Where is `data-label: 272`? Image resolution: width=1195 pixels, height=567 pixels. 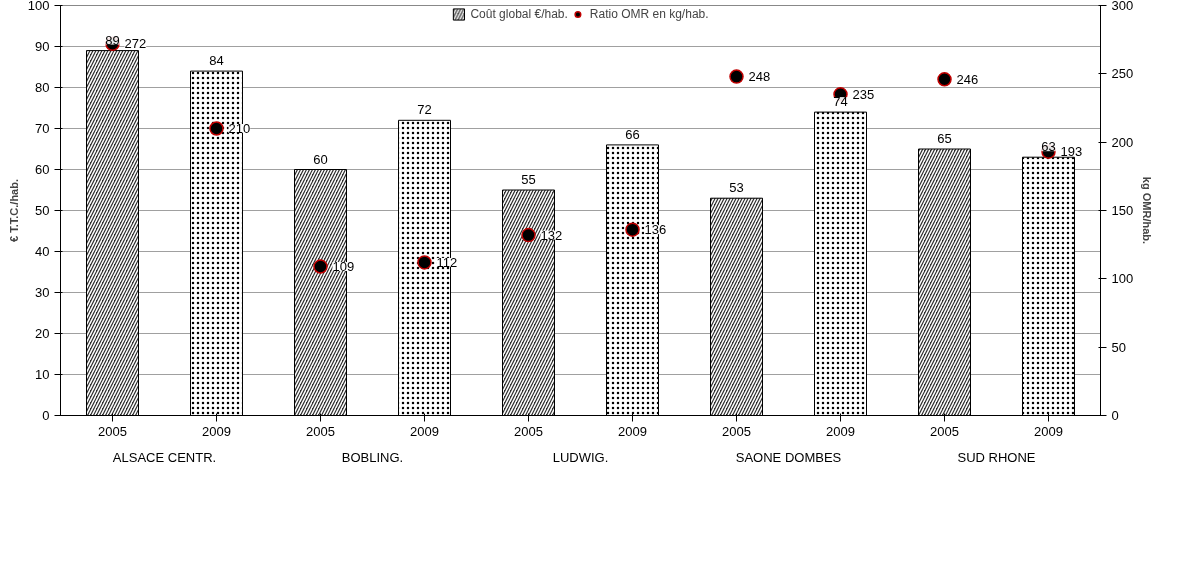
data-label: 272 is located at coordinates (135, 44).